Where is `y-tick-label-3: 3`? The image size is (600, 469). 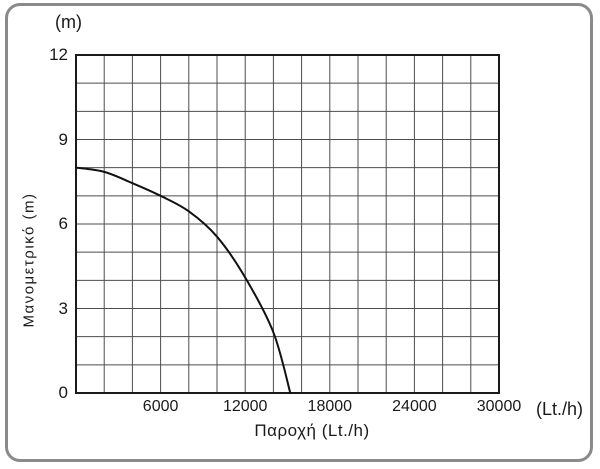
y-tick-label-3: 3 is located at coordinates (63, 308).